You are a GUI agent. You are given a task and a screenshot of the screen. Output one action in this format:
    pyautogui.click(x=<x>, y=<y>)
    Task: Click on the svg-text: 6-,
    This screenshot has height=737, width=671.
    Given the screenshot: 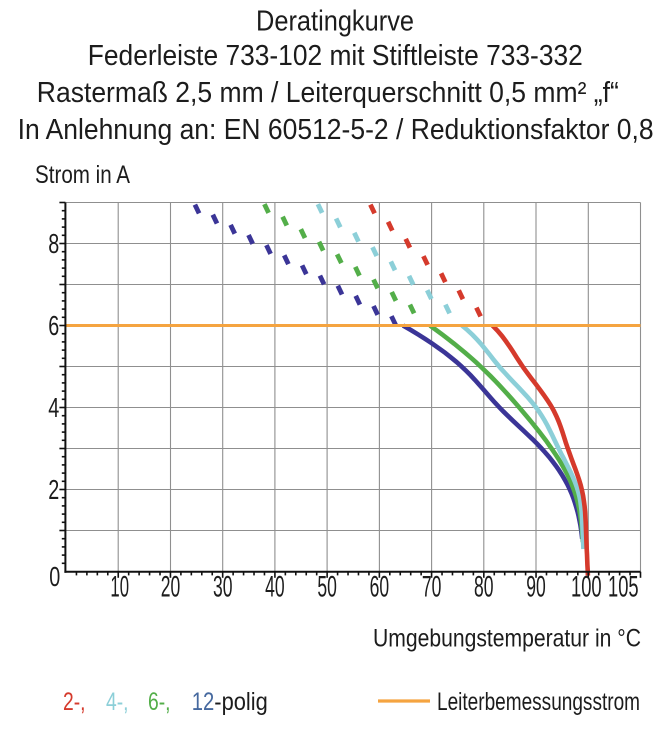 What is the action you would take?
    pyautogui.click(x=159, y=702)
    